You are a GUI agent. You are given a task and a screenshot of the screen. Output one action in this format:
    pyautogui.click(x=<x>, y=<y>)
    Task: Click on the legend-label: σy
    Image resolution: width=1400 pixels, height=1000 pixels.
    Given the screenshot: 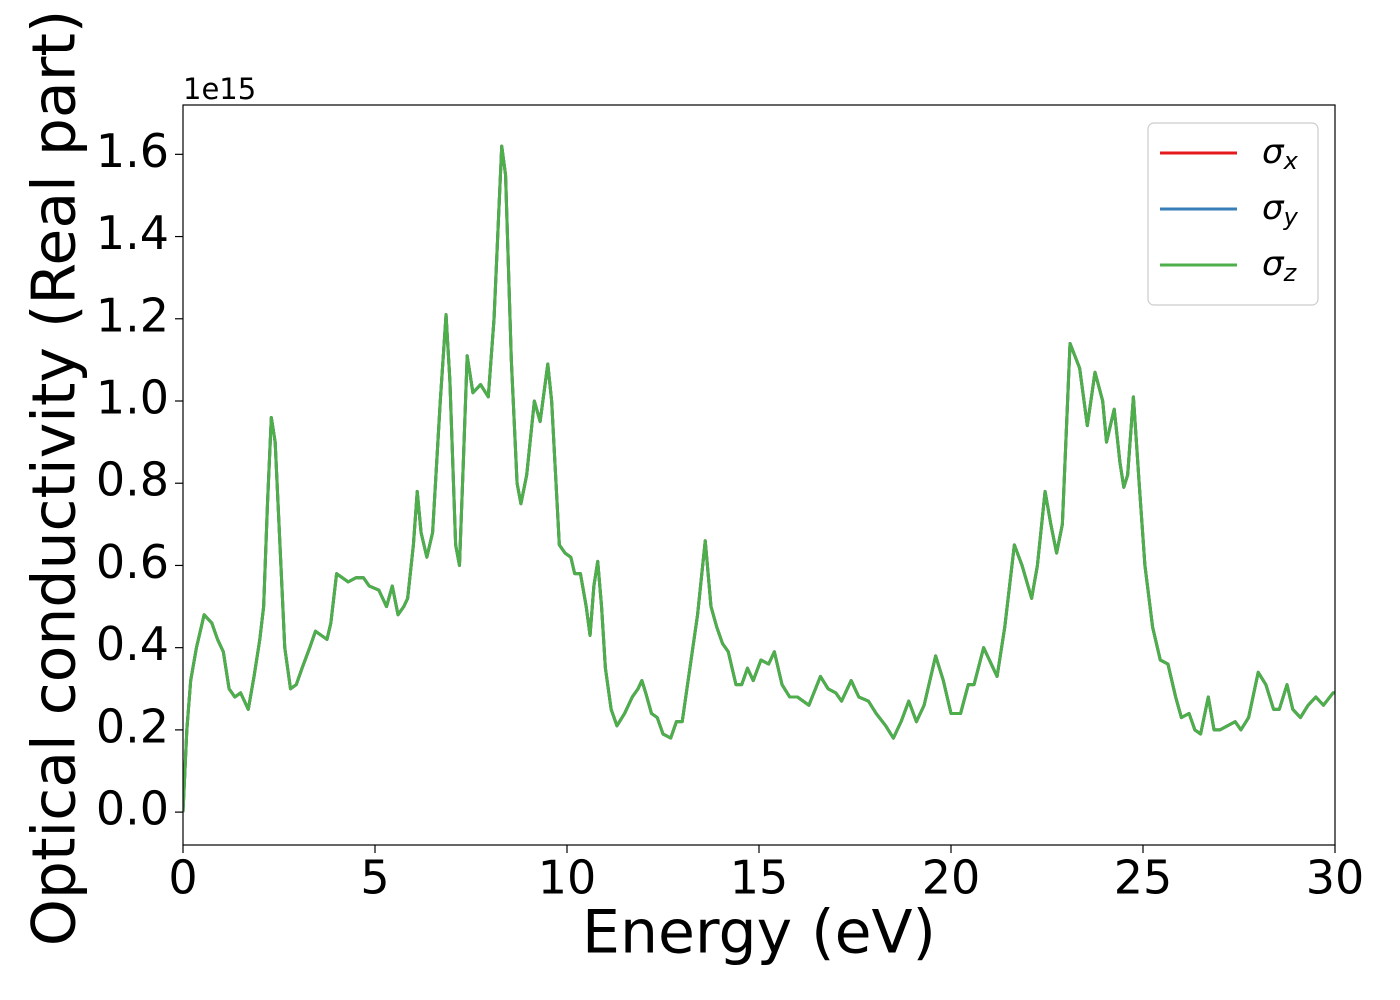 What is the action you would take?
    pyautogui.click(x=1280, y=210)
    